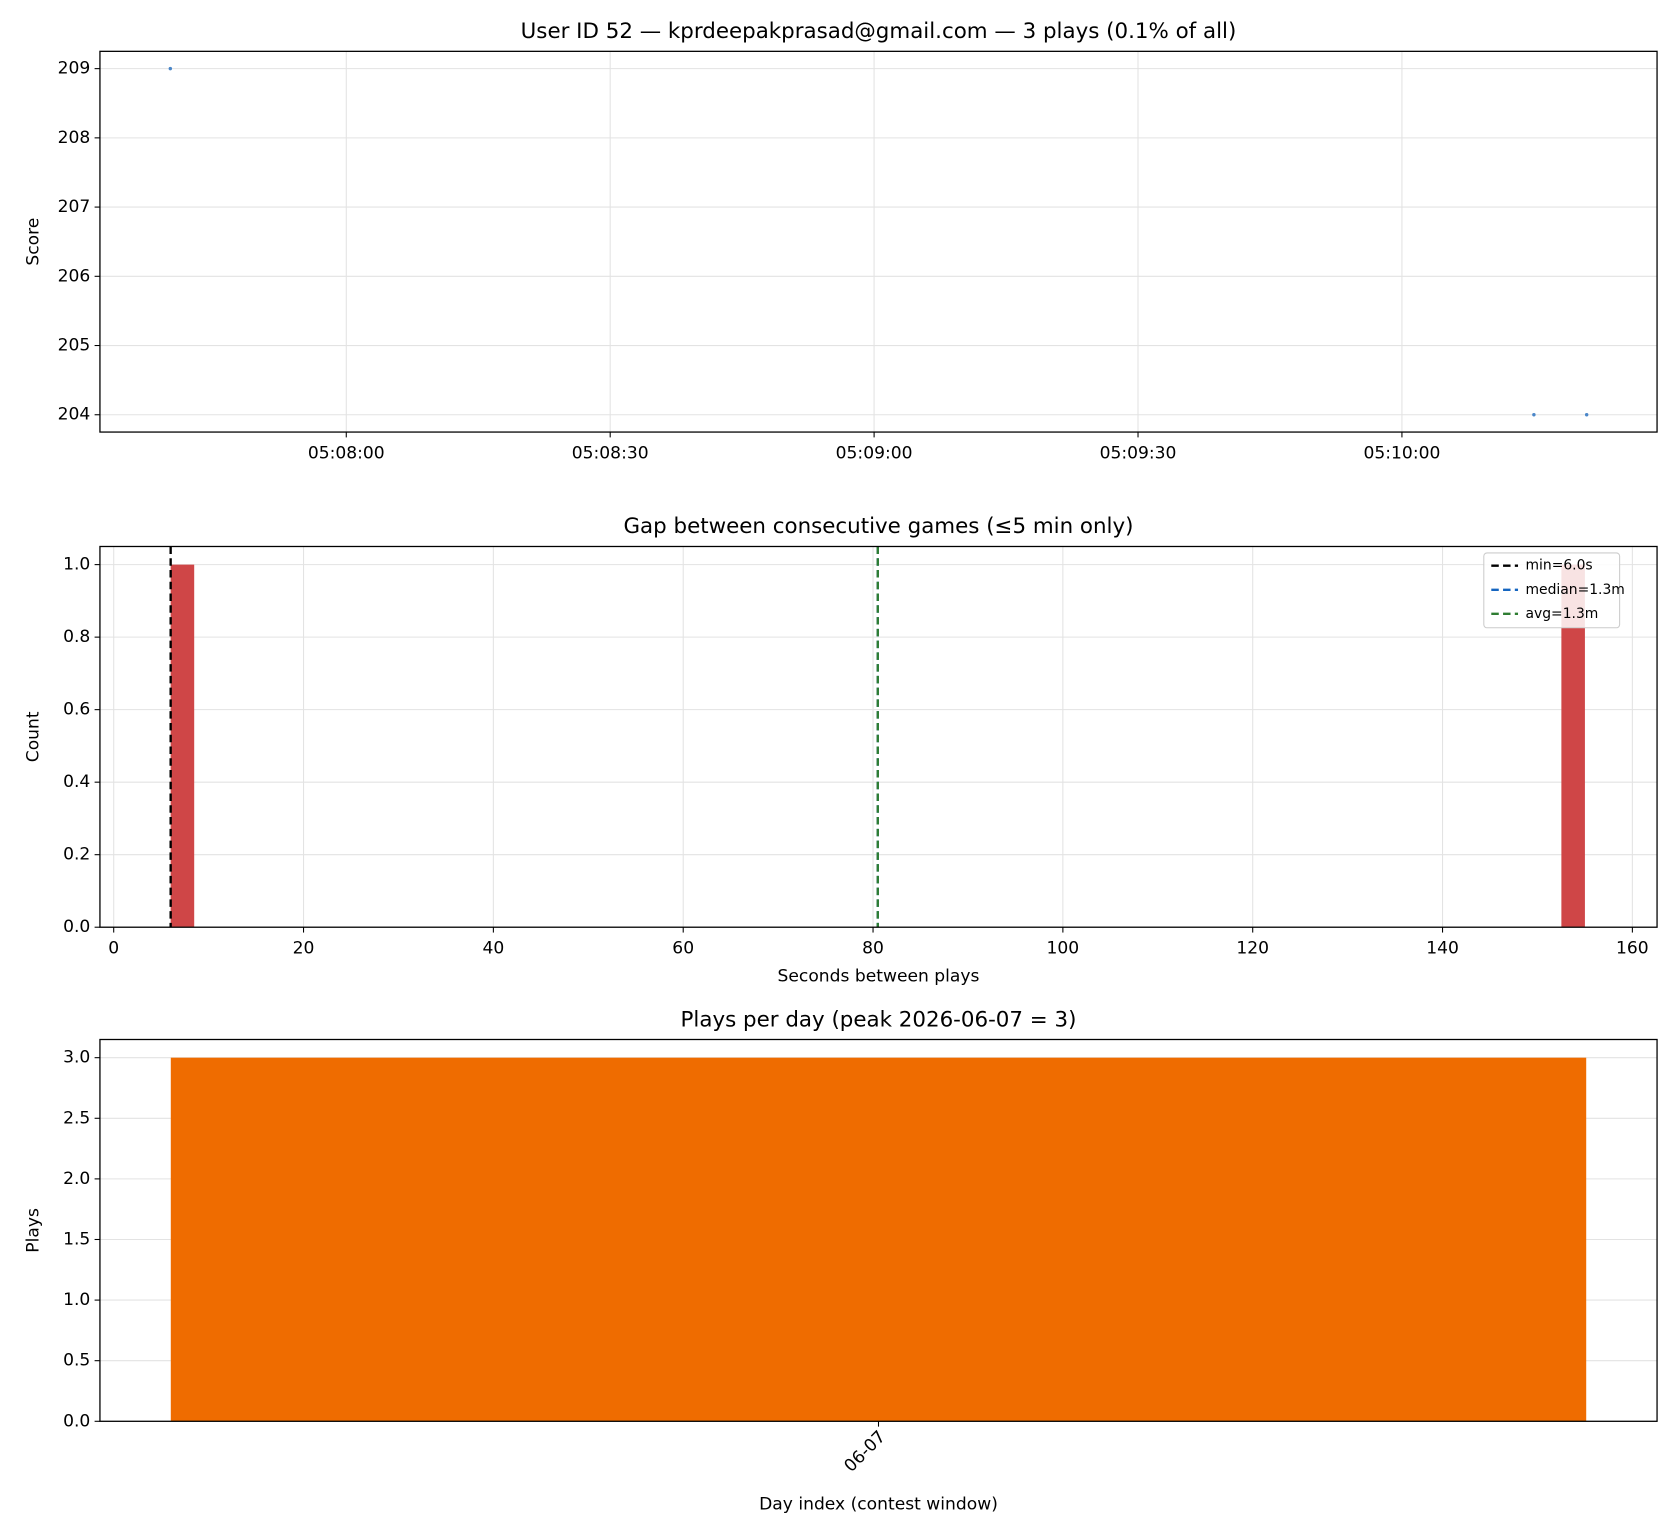  What do you see at coordinates (113, 949) in the screenshot?
I see `x-tick-label: 0` at bounding box center [113, 949].